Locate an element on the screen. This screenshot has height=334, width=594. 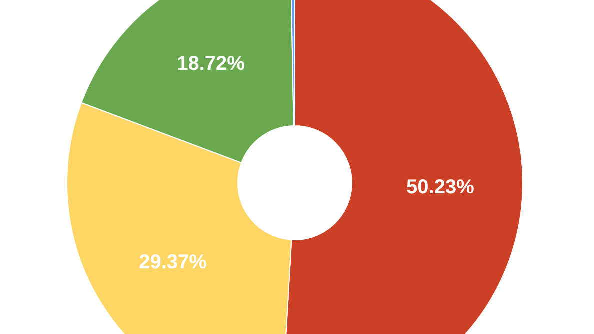
data-label: 29.37% is located at coordinates (173, 262).